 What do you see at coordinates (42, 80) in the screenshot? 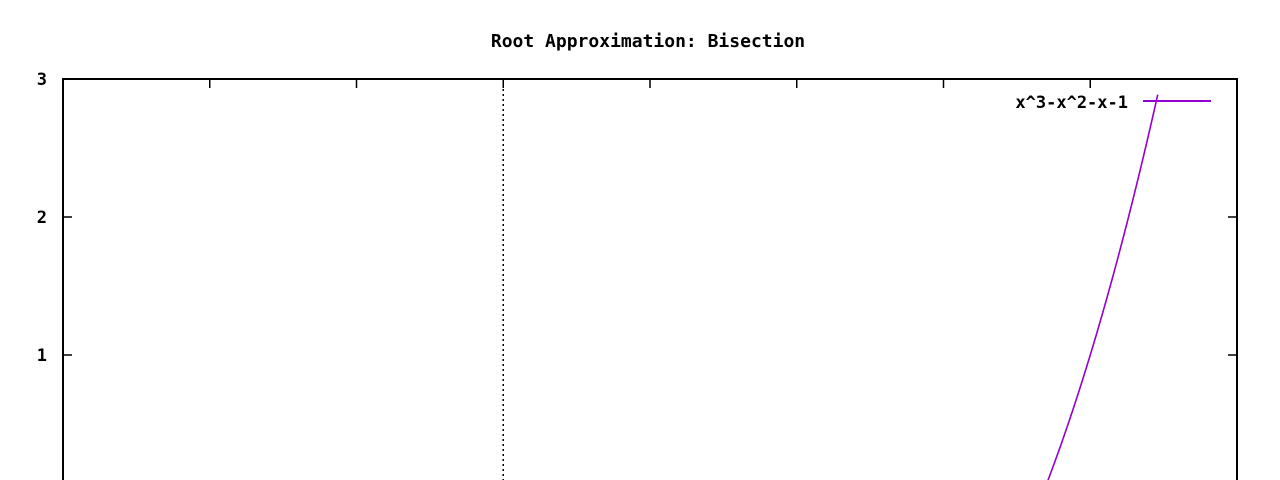
I see `y-tick-label: 3` at bounding box center [42, 80].